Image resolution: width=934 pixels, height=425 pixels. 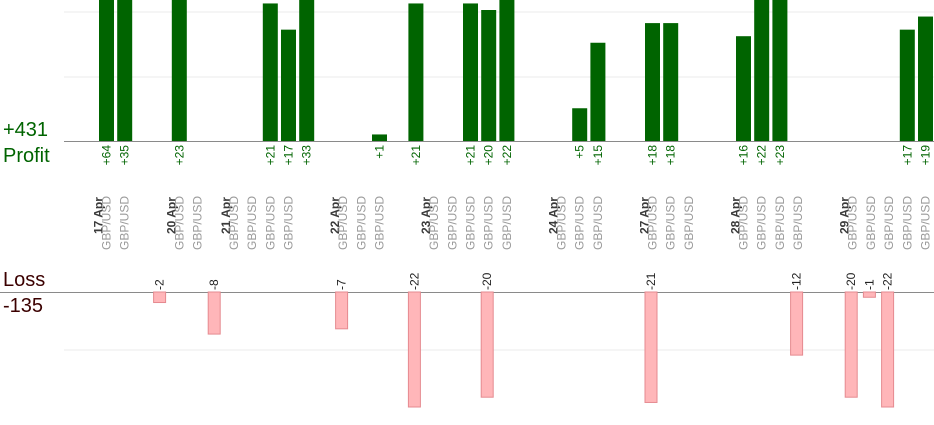 I want to click on loss-value-label: -8, so click(x=214, y=284).